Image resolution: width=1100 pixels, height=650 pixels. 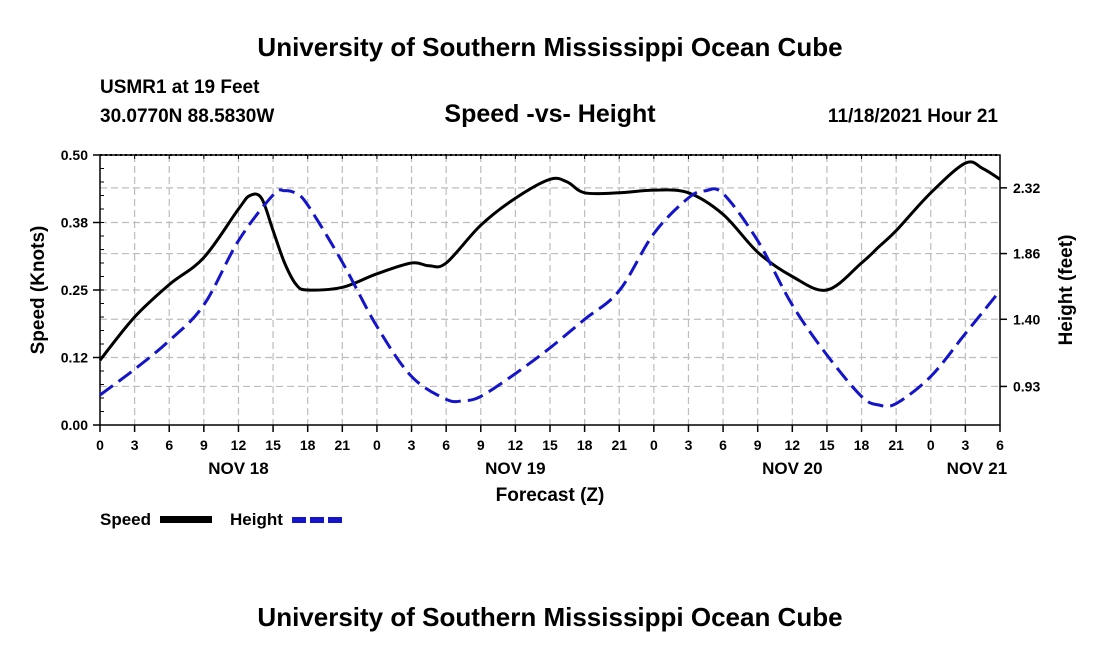 I want to click on station-coords: 30.0770N 88.5830W, so click(x=187, y=116).